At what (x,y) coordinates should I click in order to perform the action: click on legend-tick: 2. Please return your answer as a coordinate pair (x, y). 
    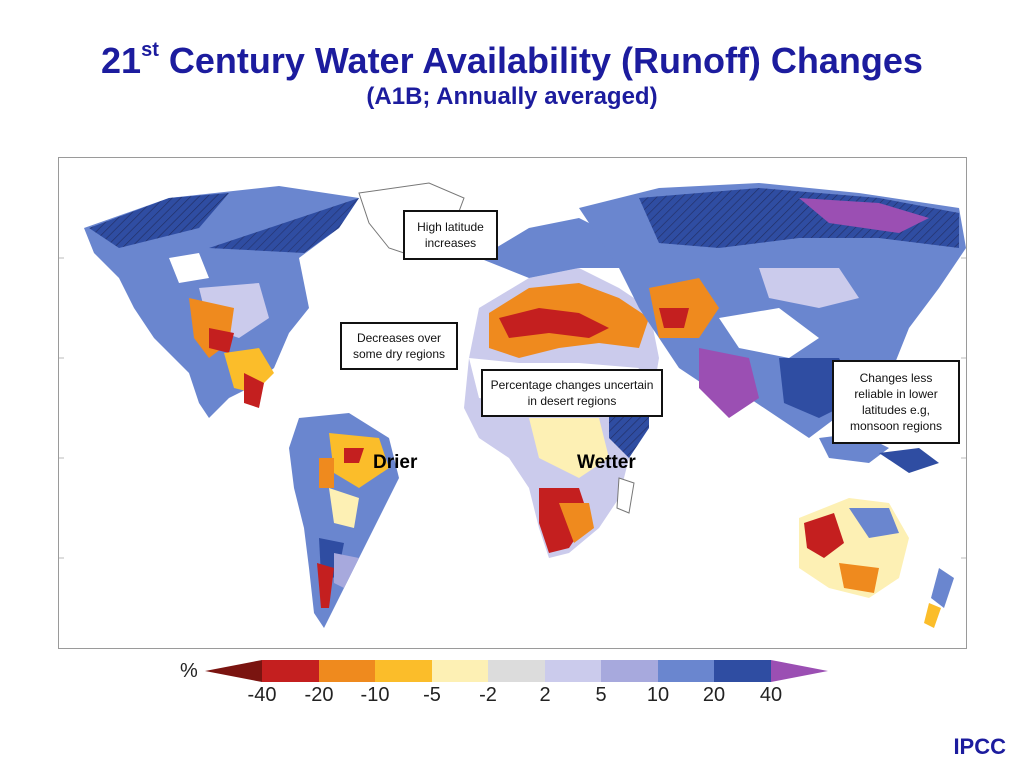
    Looking at the image, I should click on (545, 695).